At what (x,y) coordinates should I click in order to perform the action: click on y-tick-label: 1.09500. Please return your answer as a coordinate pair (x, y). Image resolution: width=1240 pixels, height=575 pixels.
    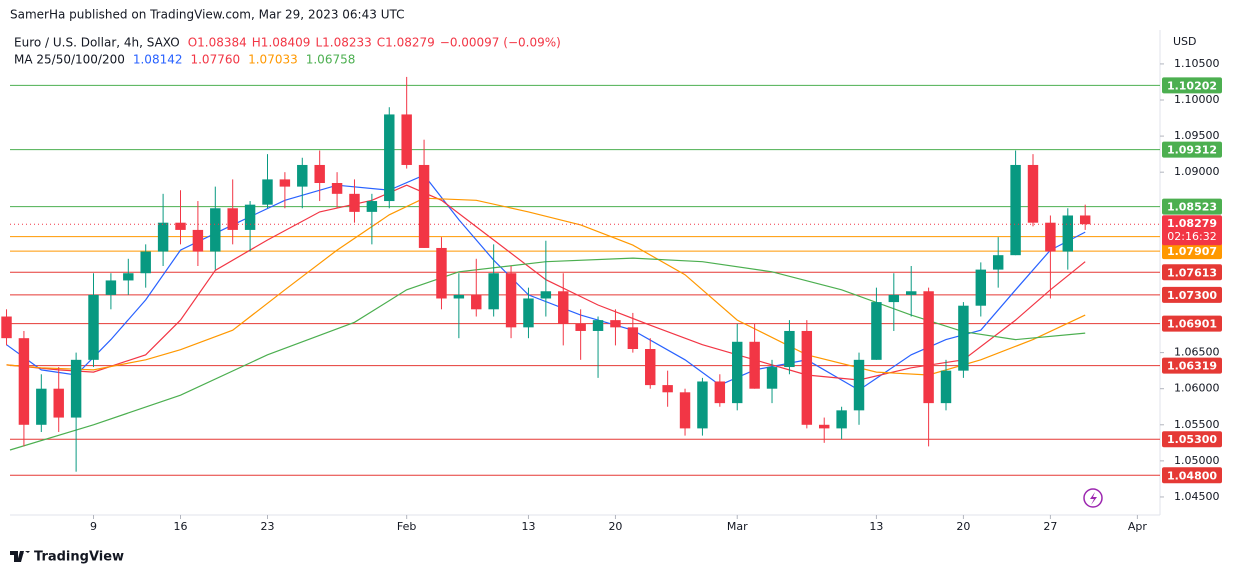
    Looking at the image, I should click on (1197, 135).